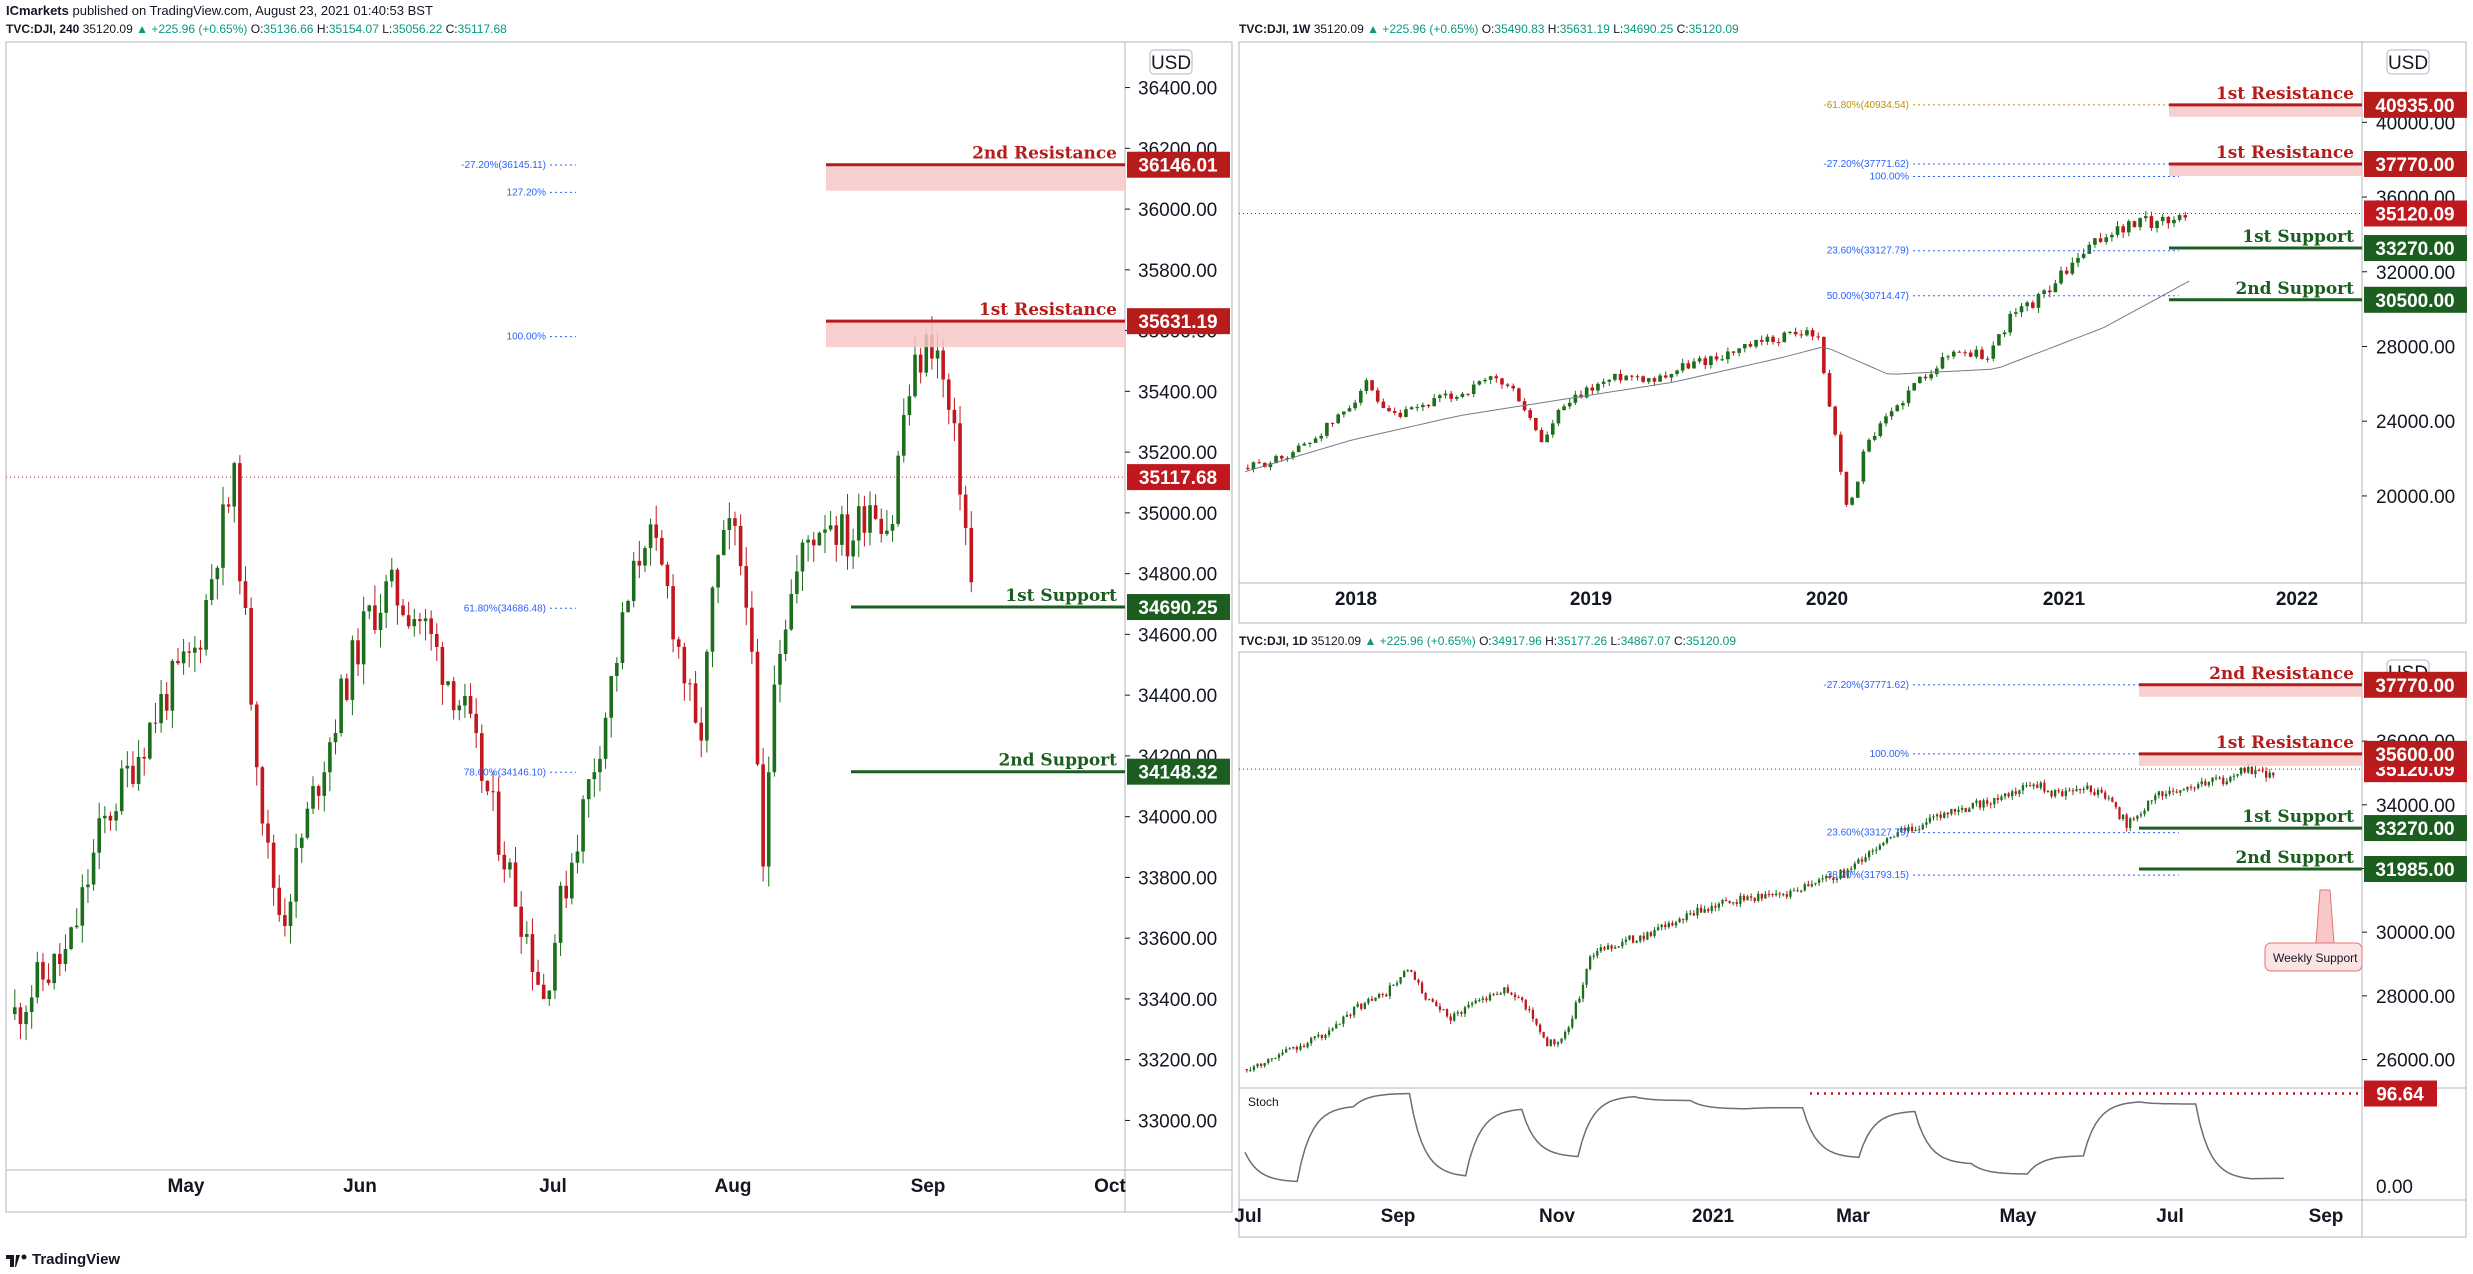 The height and width of the screenshot is (1274, 2473). Describe the element at coordinates (1110, 1186) in the screenshot. I see `x-tick-label: Oct` at that location.